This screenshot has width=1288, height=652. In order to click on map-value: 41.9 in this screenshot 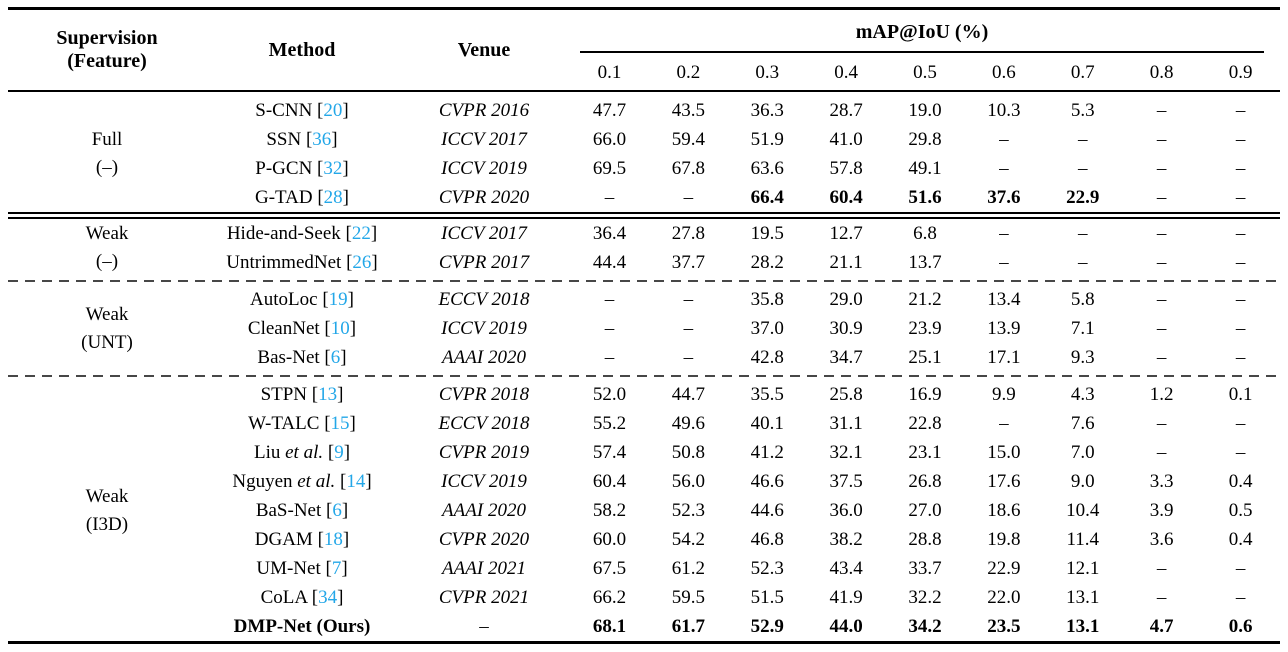, I will do `click(846, 597)`.